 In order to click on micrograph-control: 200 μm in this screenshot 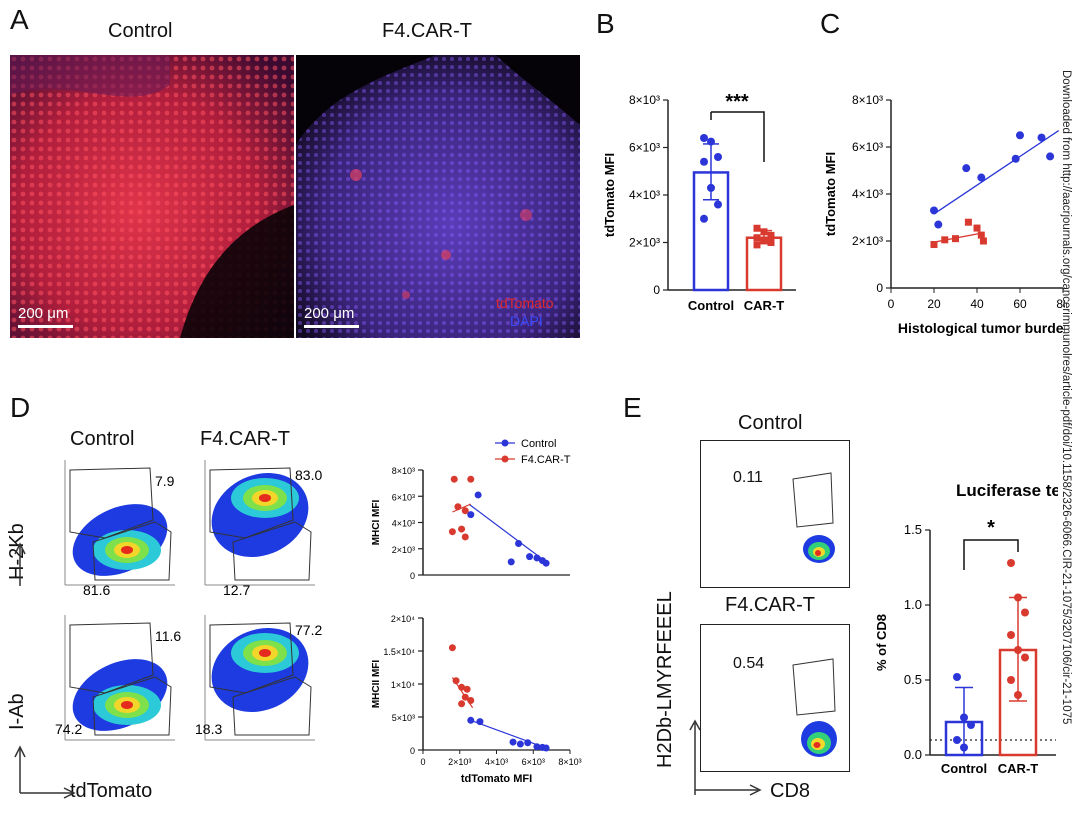, I will do `click(152, 196)`.